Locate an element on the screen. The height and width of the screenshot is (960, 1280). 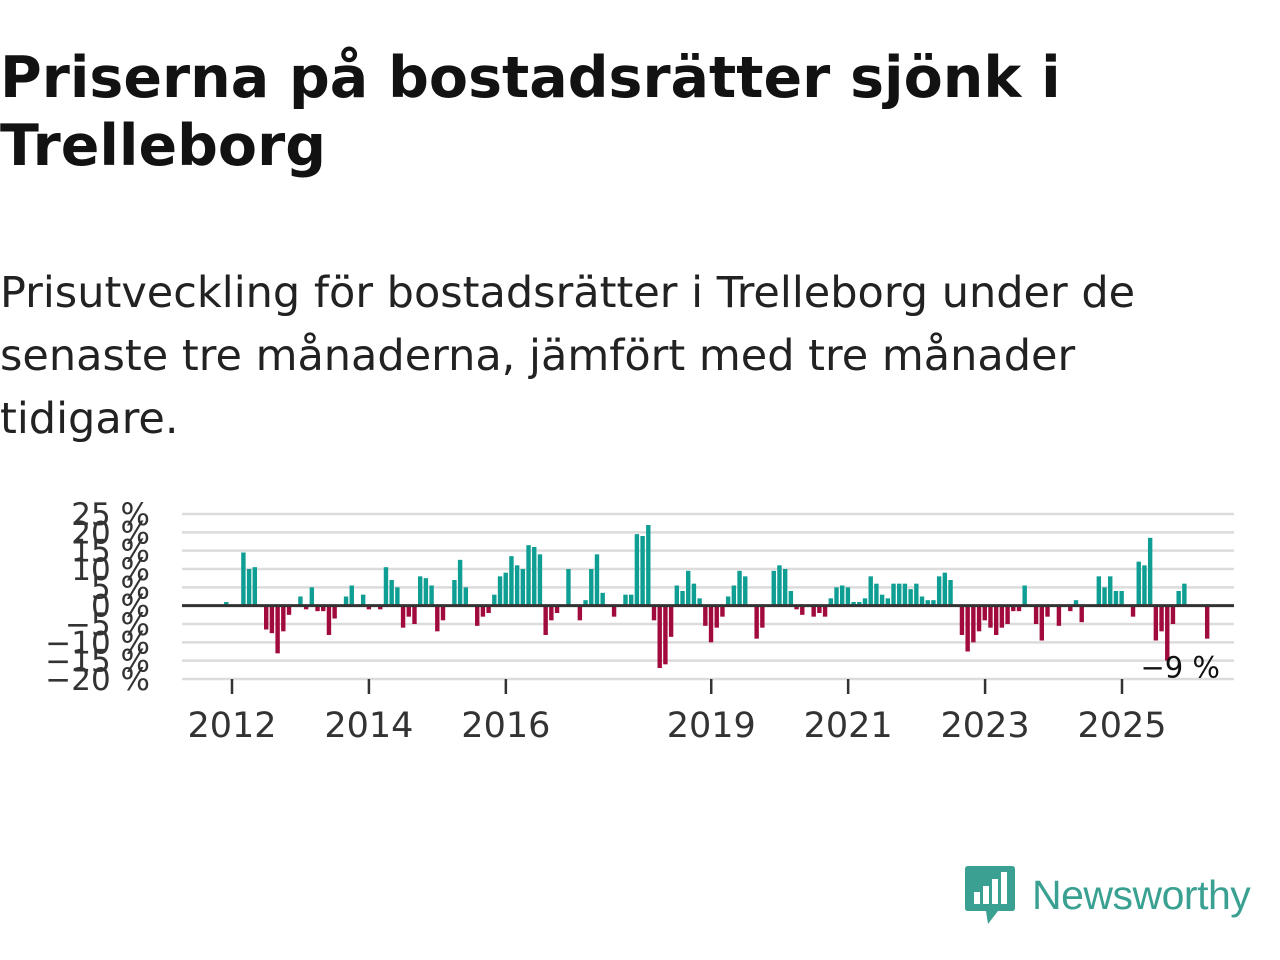
x-axis: 2012 2014 2016 2019 2021 2023 2025 is located at coordinates (677, 709).